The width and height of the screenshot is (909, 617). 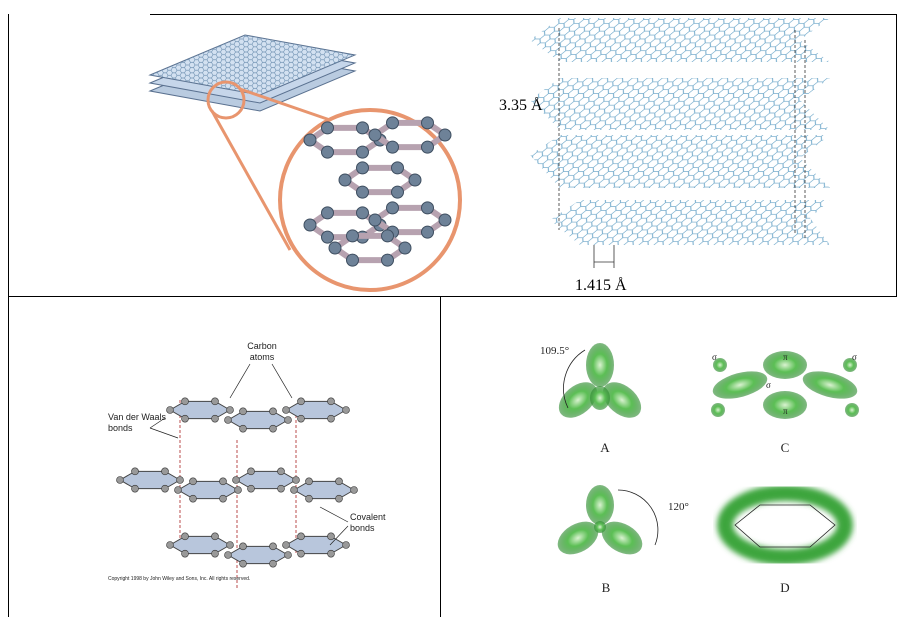 I want to click on panel-label: D, so click(x=784, y=587).